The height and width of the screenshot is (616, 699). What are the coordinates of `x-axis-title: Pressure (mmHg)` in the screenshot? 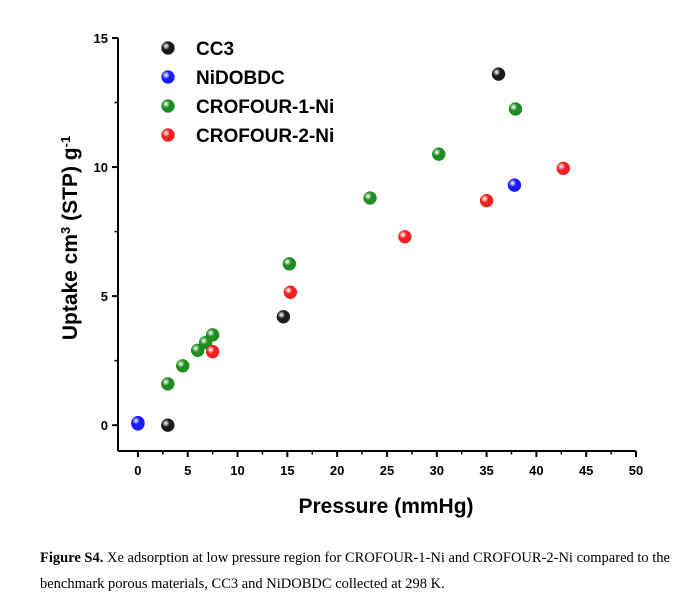 It's located at (385, 506).